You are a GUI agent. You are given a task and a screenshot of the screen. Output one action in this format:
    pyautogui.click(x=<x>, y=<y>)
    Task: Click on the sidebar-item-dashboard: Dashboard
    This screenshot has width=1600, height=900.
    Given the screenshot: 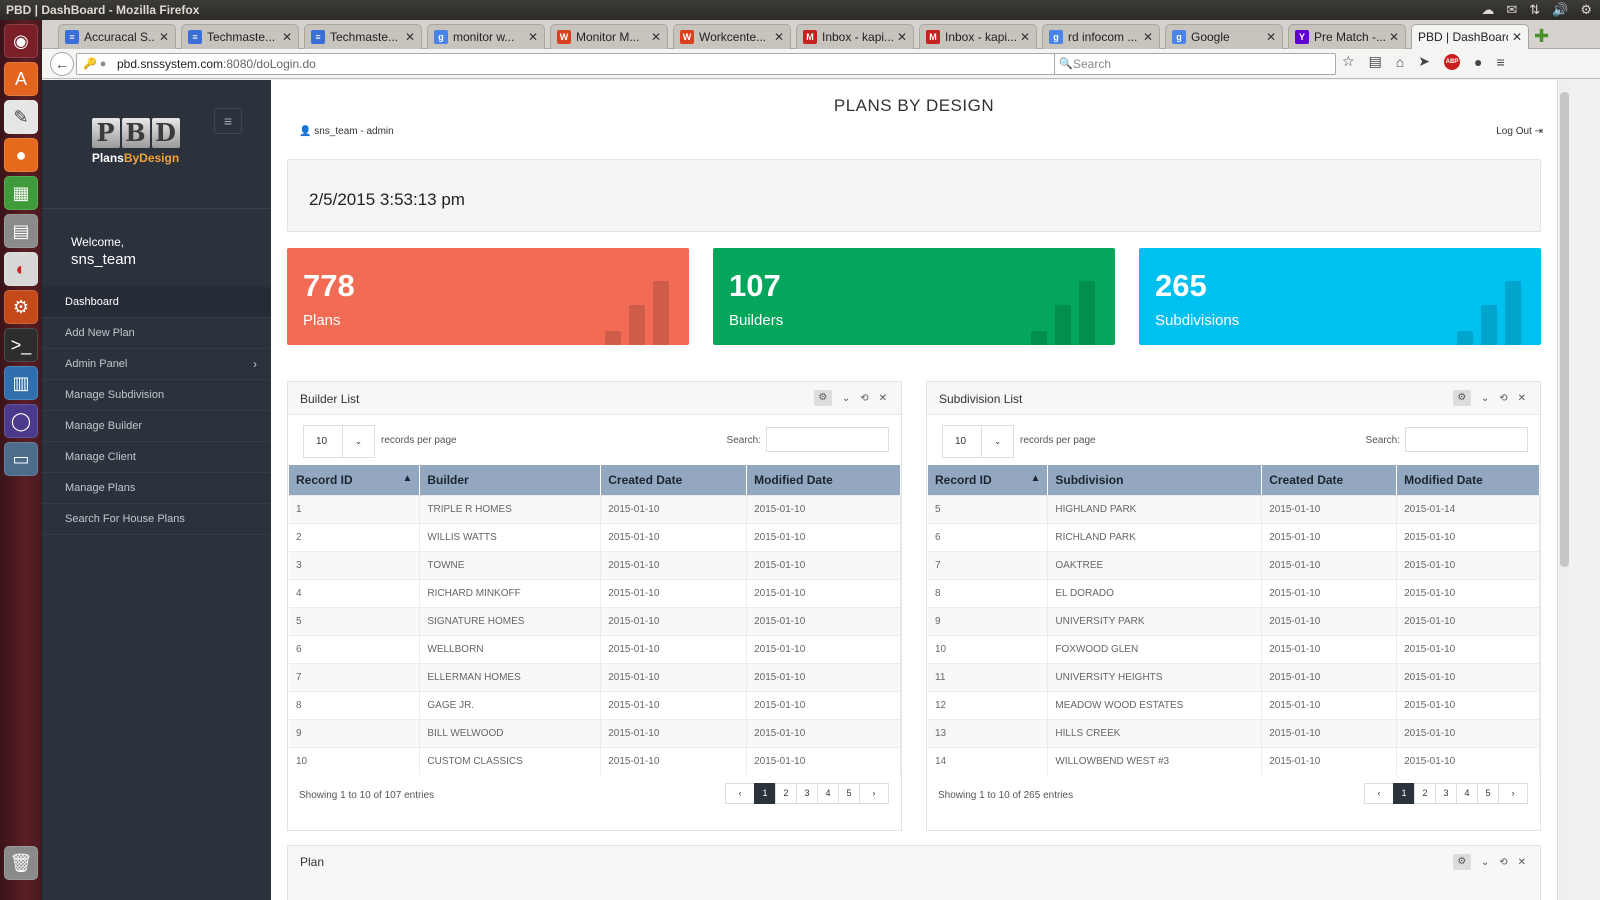 What is the action you would take?
    pyautogui.click(x=156, y=302)
    